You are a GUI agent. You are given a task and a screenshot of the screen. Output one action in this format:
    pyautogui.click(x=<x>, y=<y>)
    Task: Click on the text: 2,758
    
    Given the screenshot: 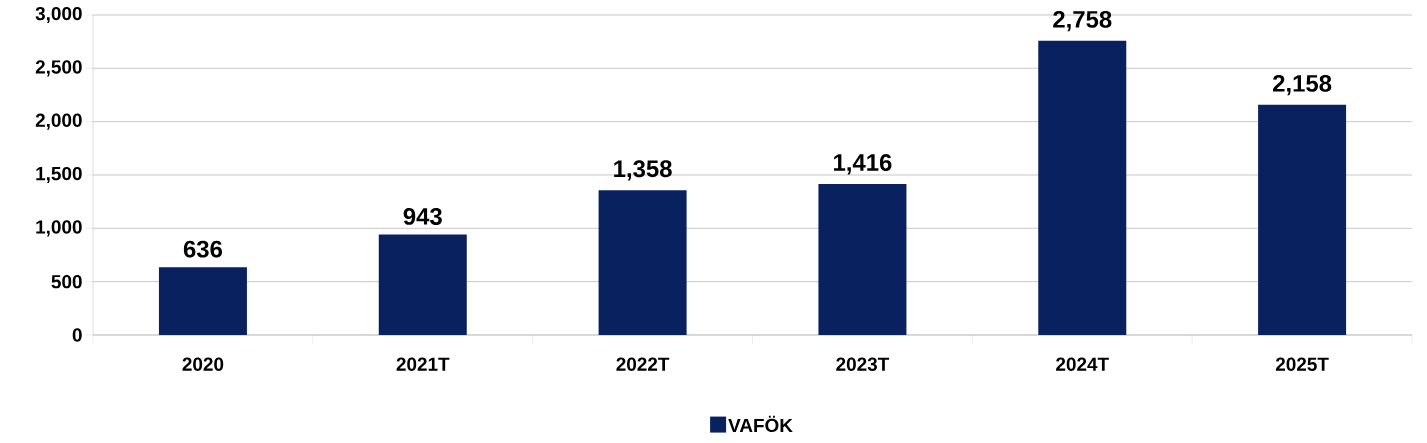 What is the action you would take?
    pyautogui.click(x=1082, y=21)
    